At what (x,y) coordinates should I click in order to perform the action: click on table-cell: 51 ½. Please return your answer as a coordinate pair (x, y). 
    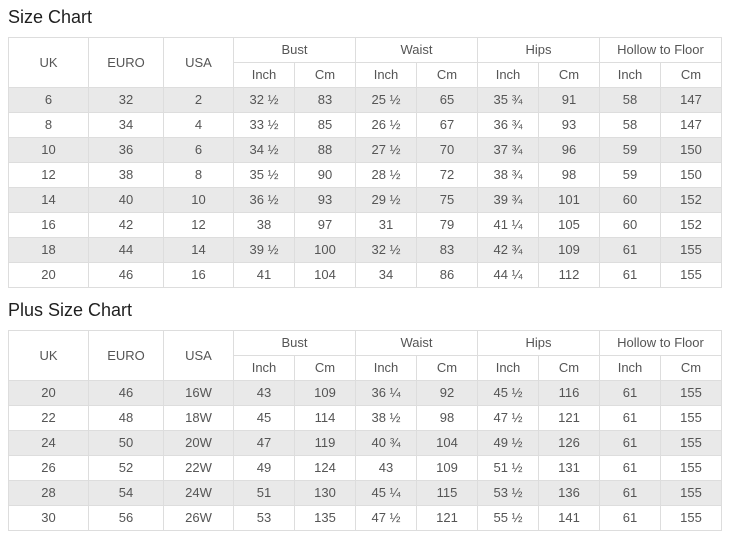
    Looking at the image, I should click on (508, 468).